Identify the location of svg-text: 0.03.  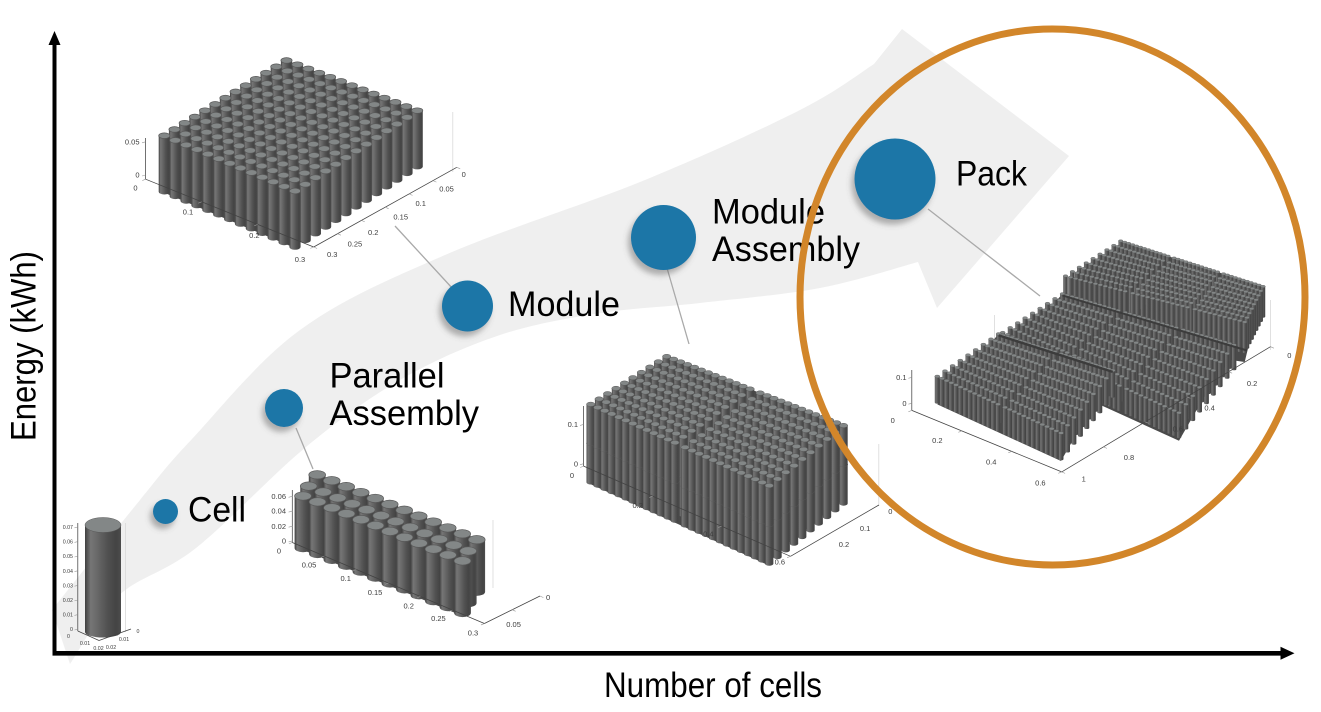
(68, 586).